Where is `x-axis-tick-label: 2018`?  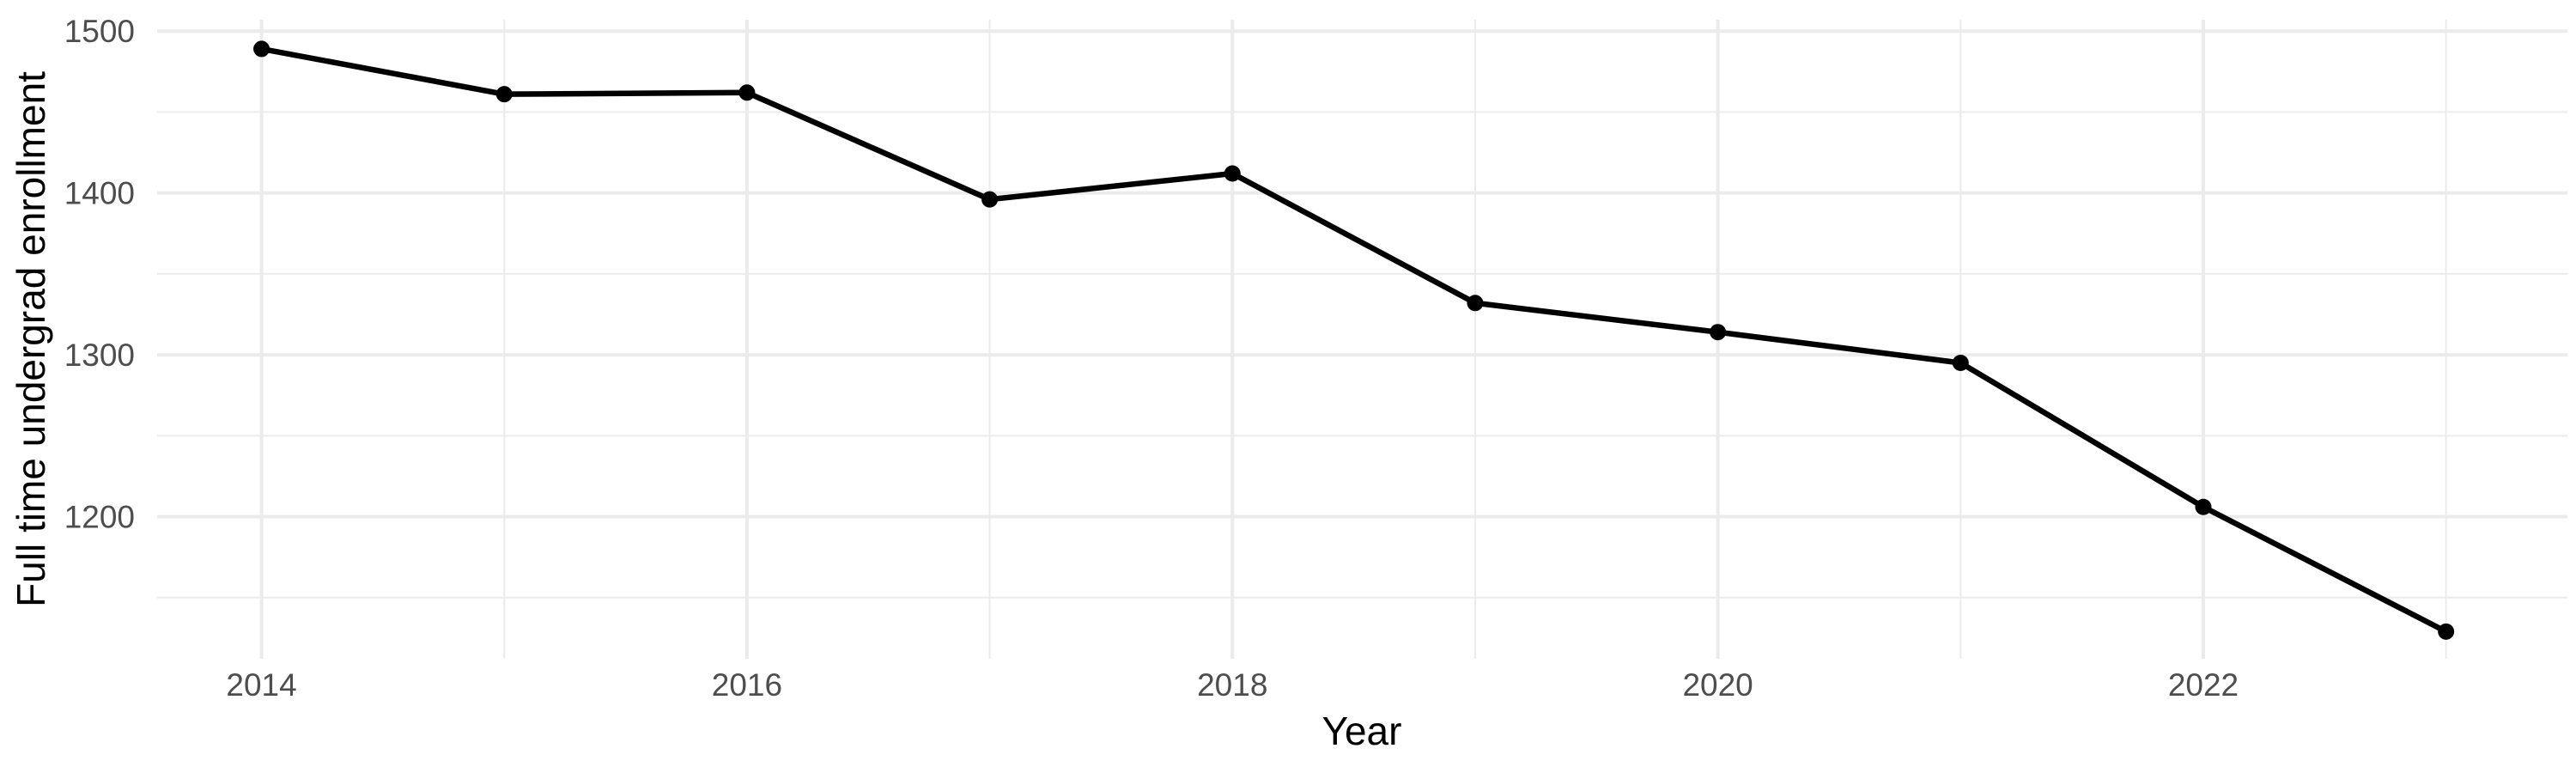
x-axis-tick-label: 2018 is located at coordinates (1232, 685).